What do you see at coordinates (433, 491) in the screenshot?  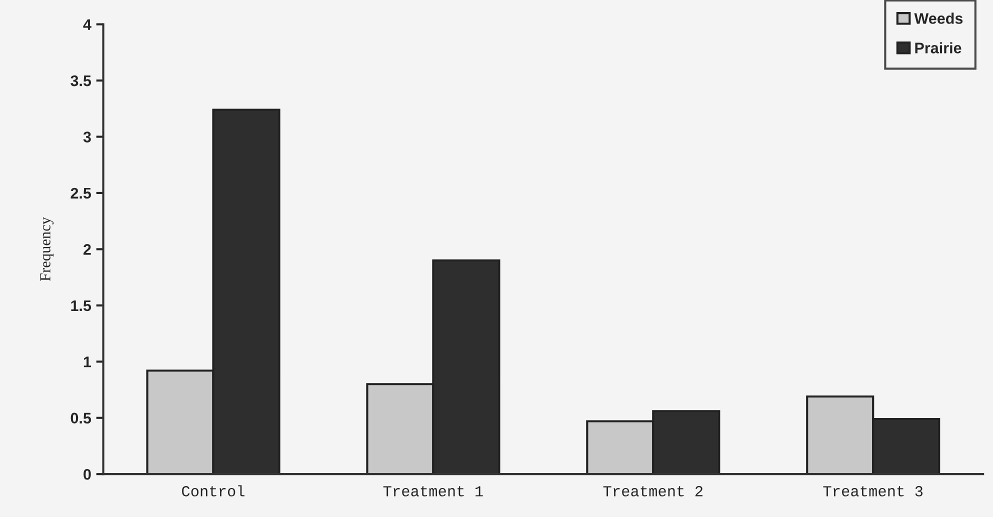 I see `x-tick-label: Treatment 1` at bounding box center [433, 491].